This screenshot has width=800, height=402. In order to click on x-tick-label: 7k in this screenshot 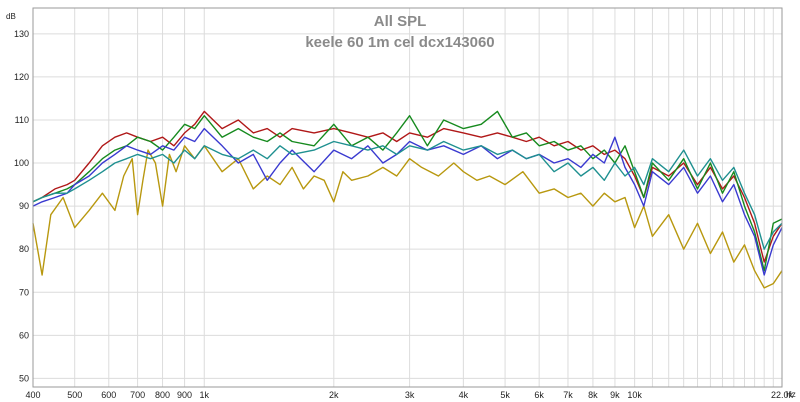, I will do `click(568, 395)`.